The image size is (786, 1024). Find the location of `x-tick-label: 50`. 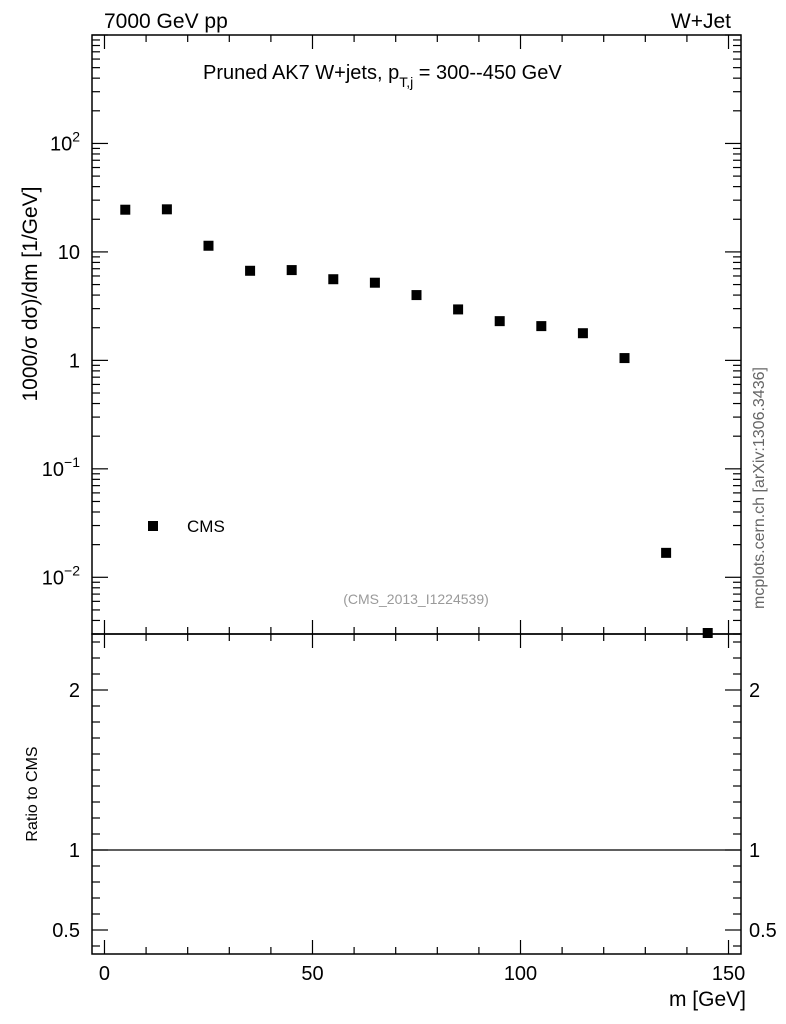

x-tick-label: 50 is located at coordinates (312, 974).